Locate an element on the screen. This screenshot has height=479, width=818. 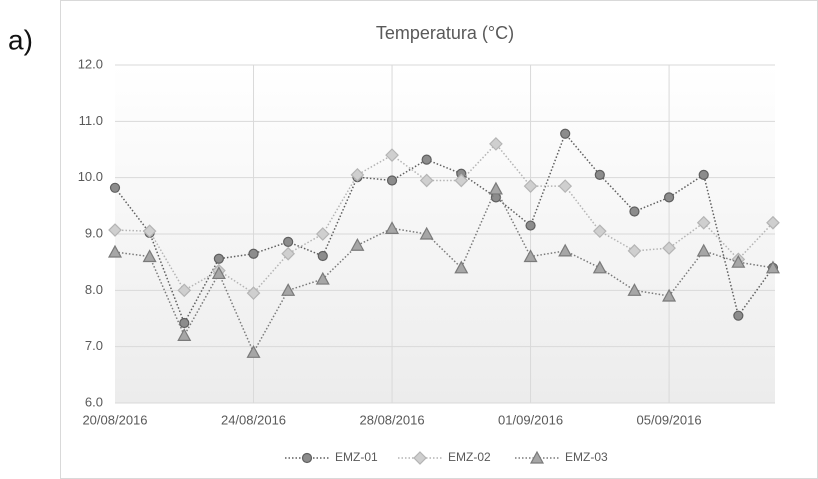
x-tick-label: 01/09/2016 is located at coordinates (530, 419).